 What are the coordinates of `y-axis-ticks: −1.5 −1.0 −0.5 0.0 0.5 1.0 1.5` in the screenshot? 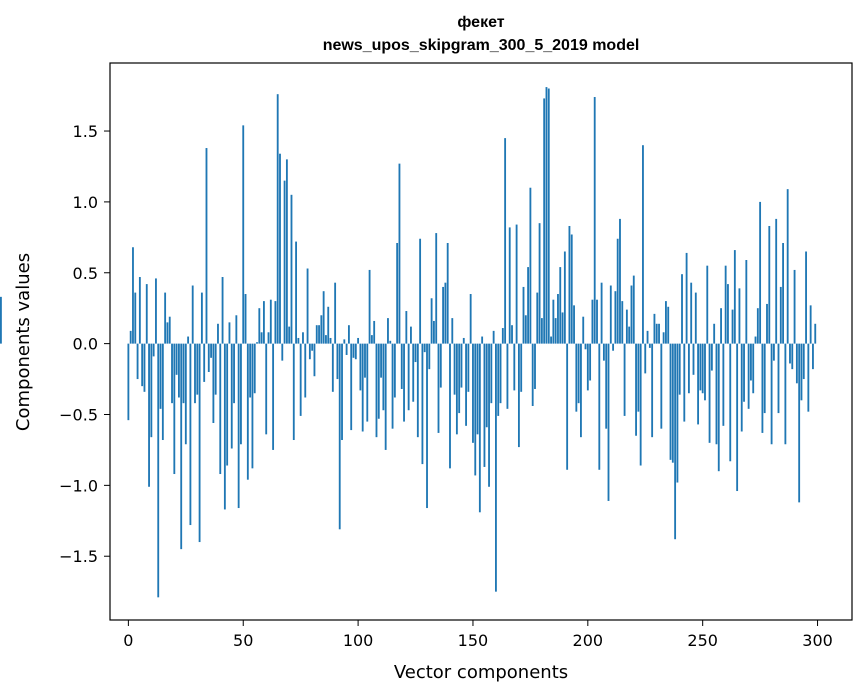 It's located at (84, 344).